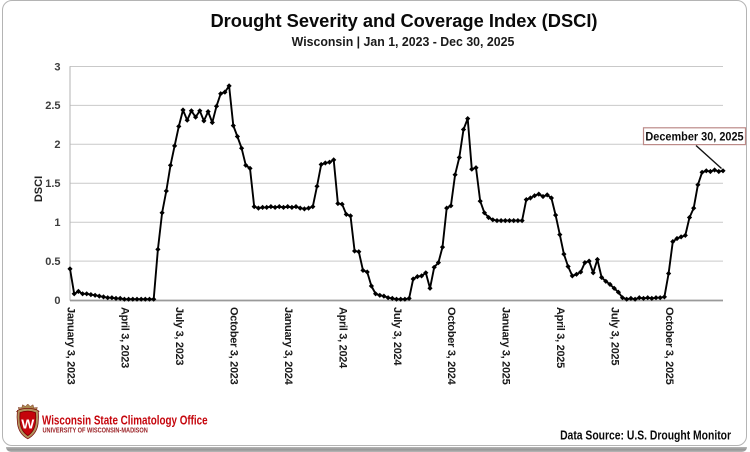  What do you see at coordinates (57, 67) in the screenshot?
I see `svg-text: 3` at bounding box center [57, 67].